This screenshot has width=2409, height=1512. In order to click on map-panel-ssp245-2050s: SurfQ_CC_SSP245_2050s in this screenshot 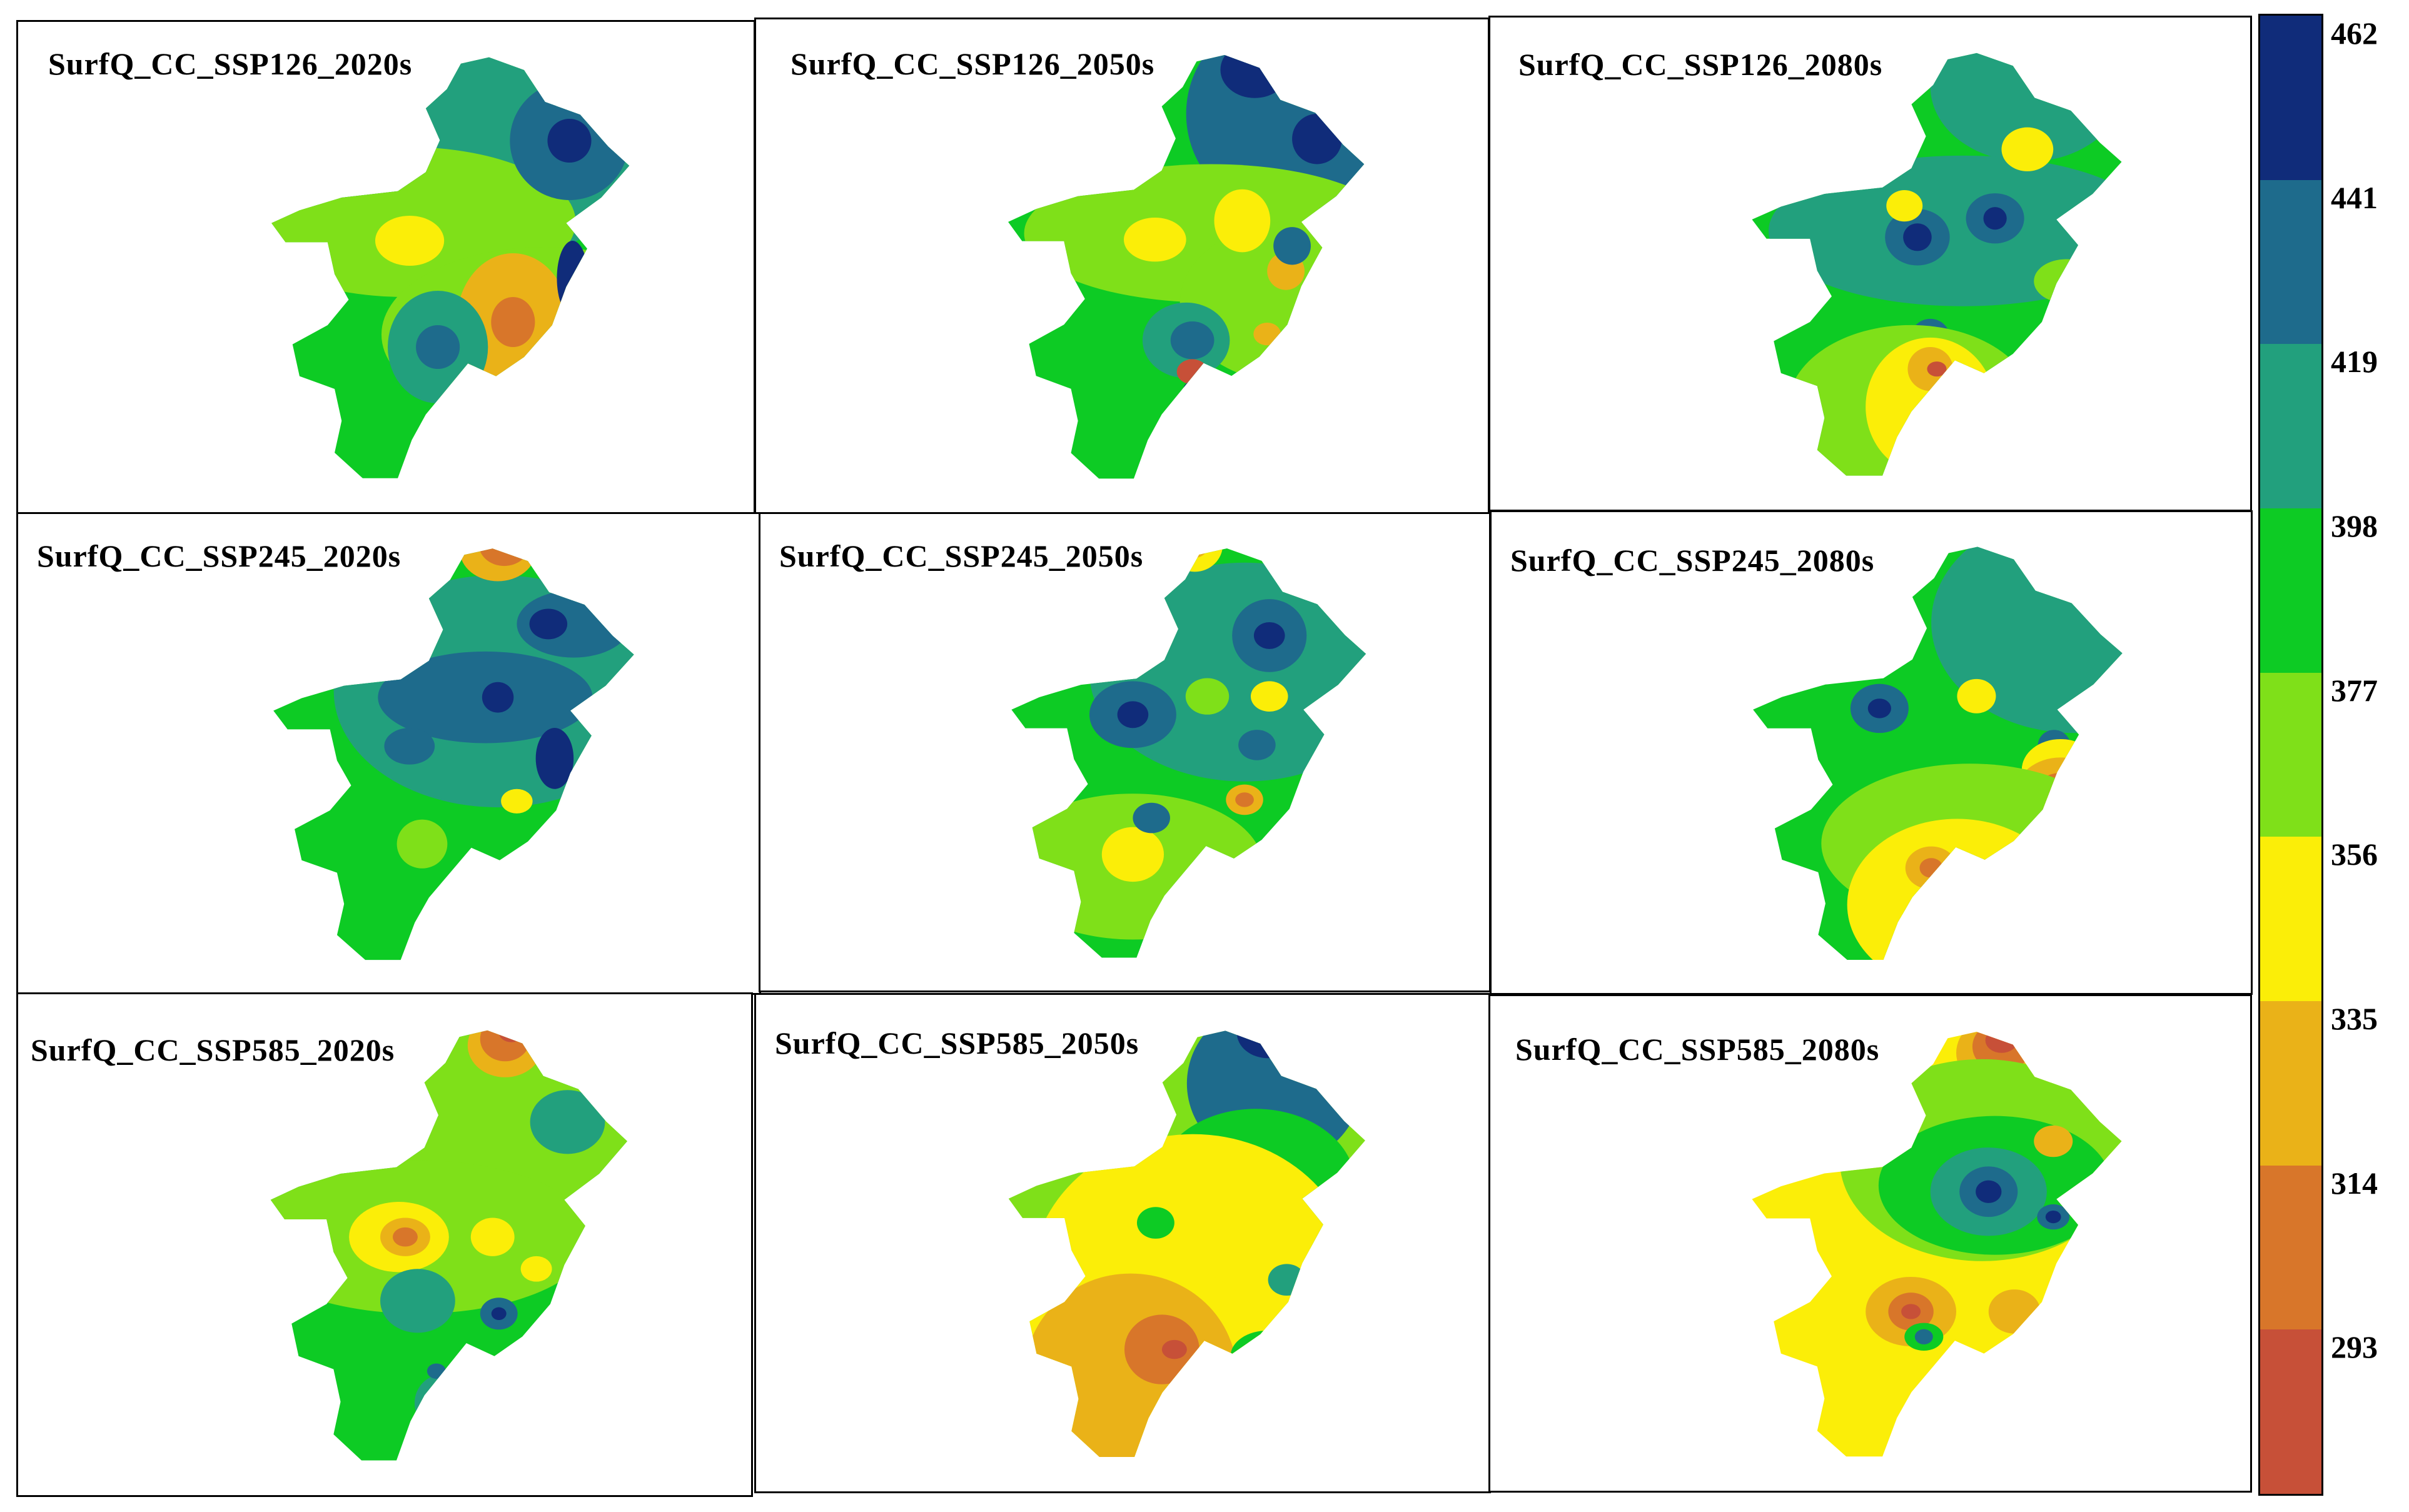, I will do `click(1125, 752)`.